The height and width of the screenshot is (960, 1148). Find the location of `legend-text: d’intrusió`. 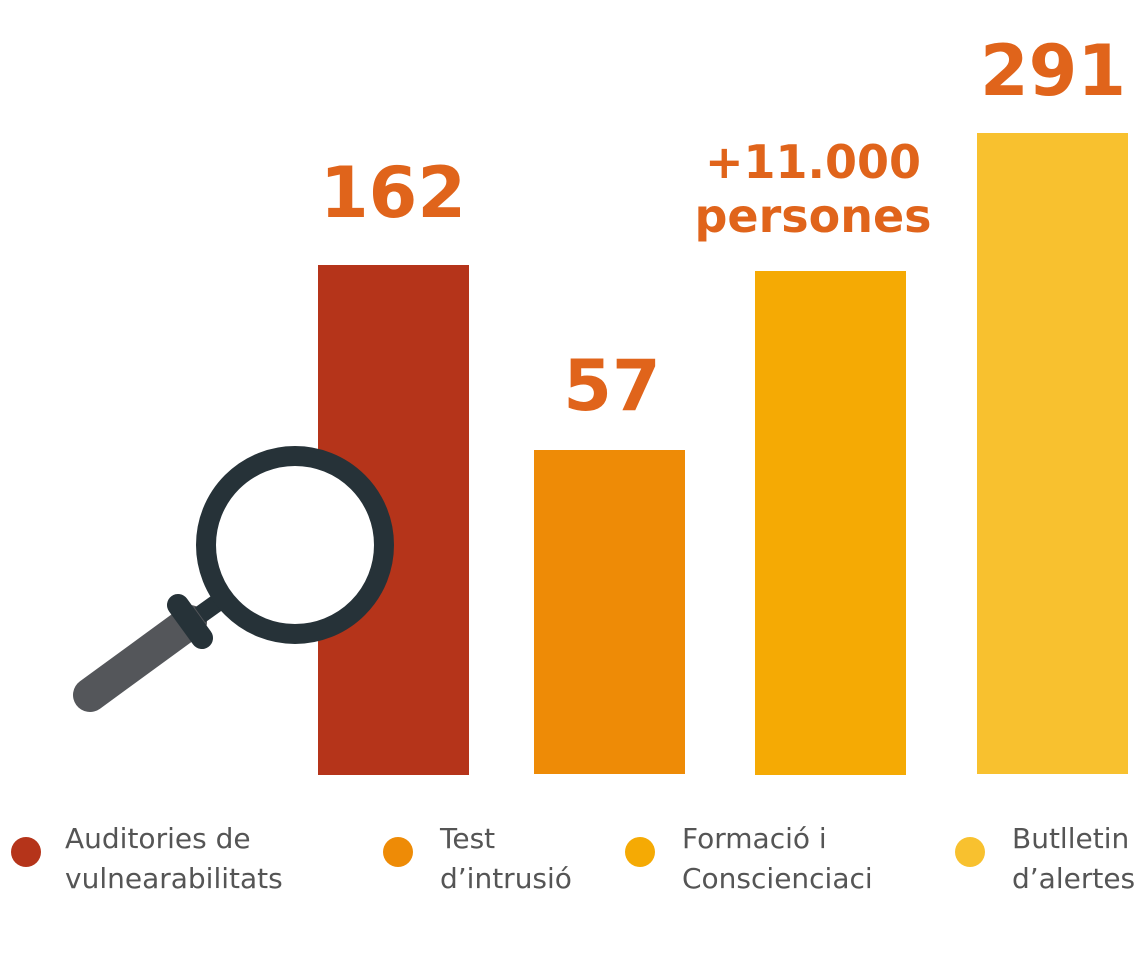

legend-text: d’intrusió is located at coordinates (506, 878).